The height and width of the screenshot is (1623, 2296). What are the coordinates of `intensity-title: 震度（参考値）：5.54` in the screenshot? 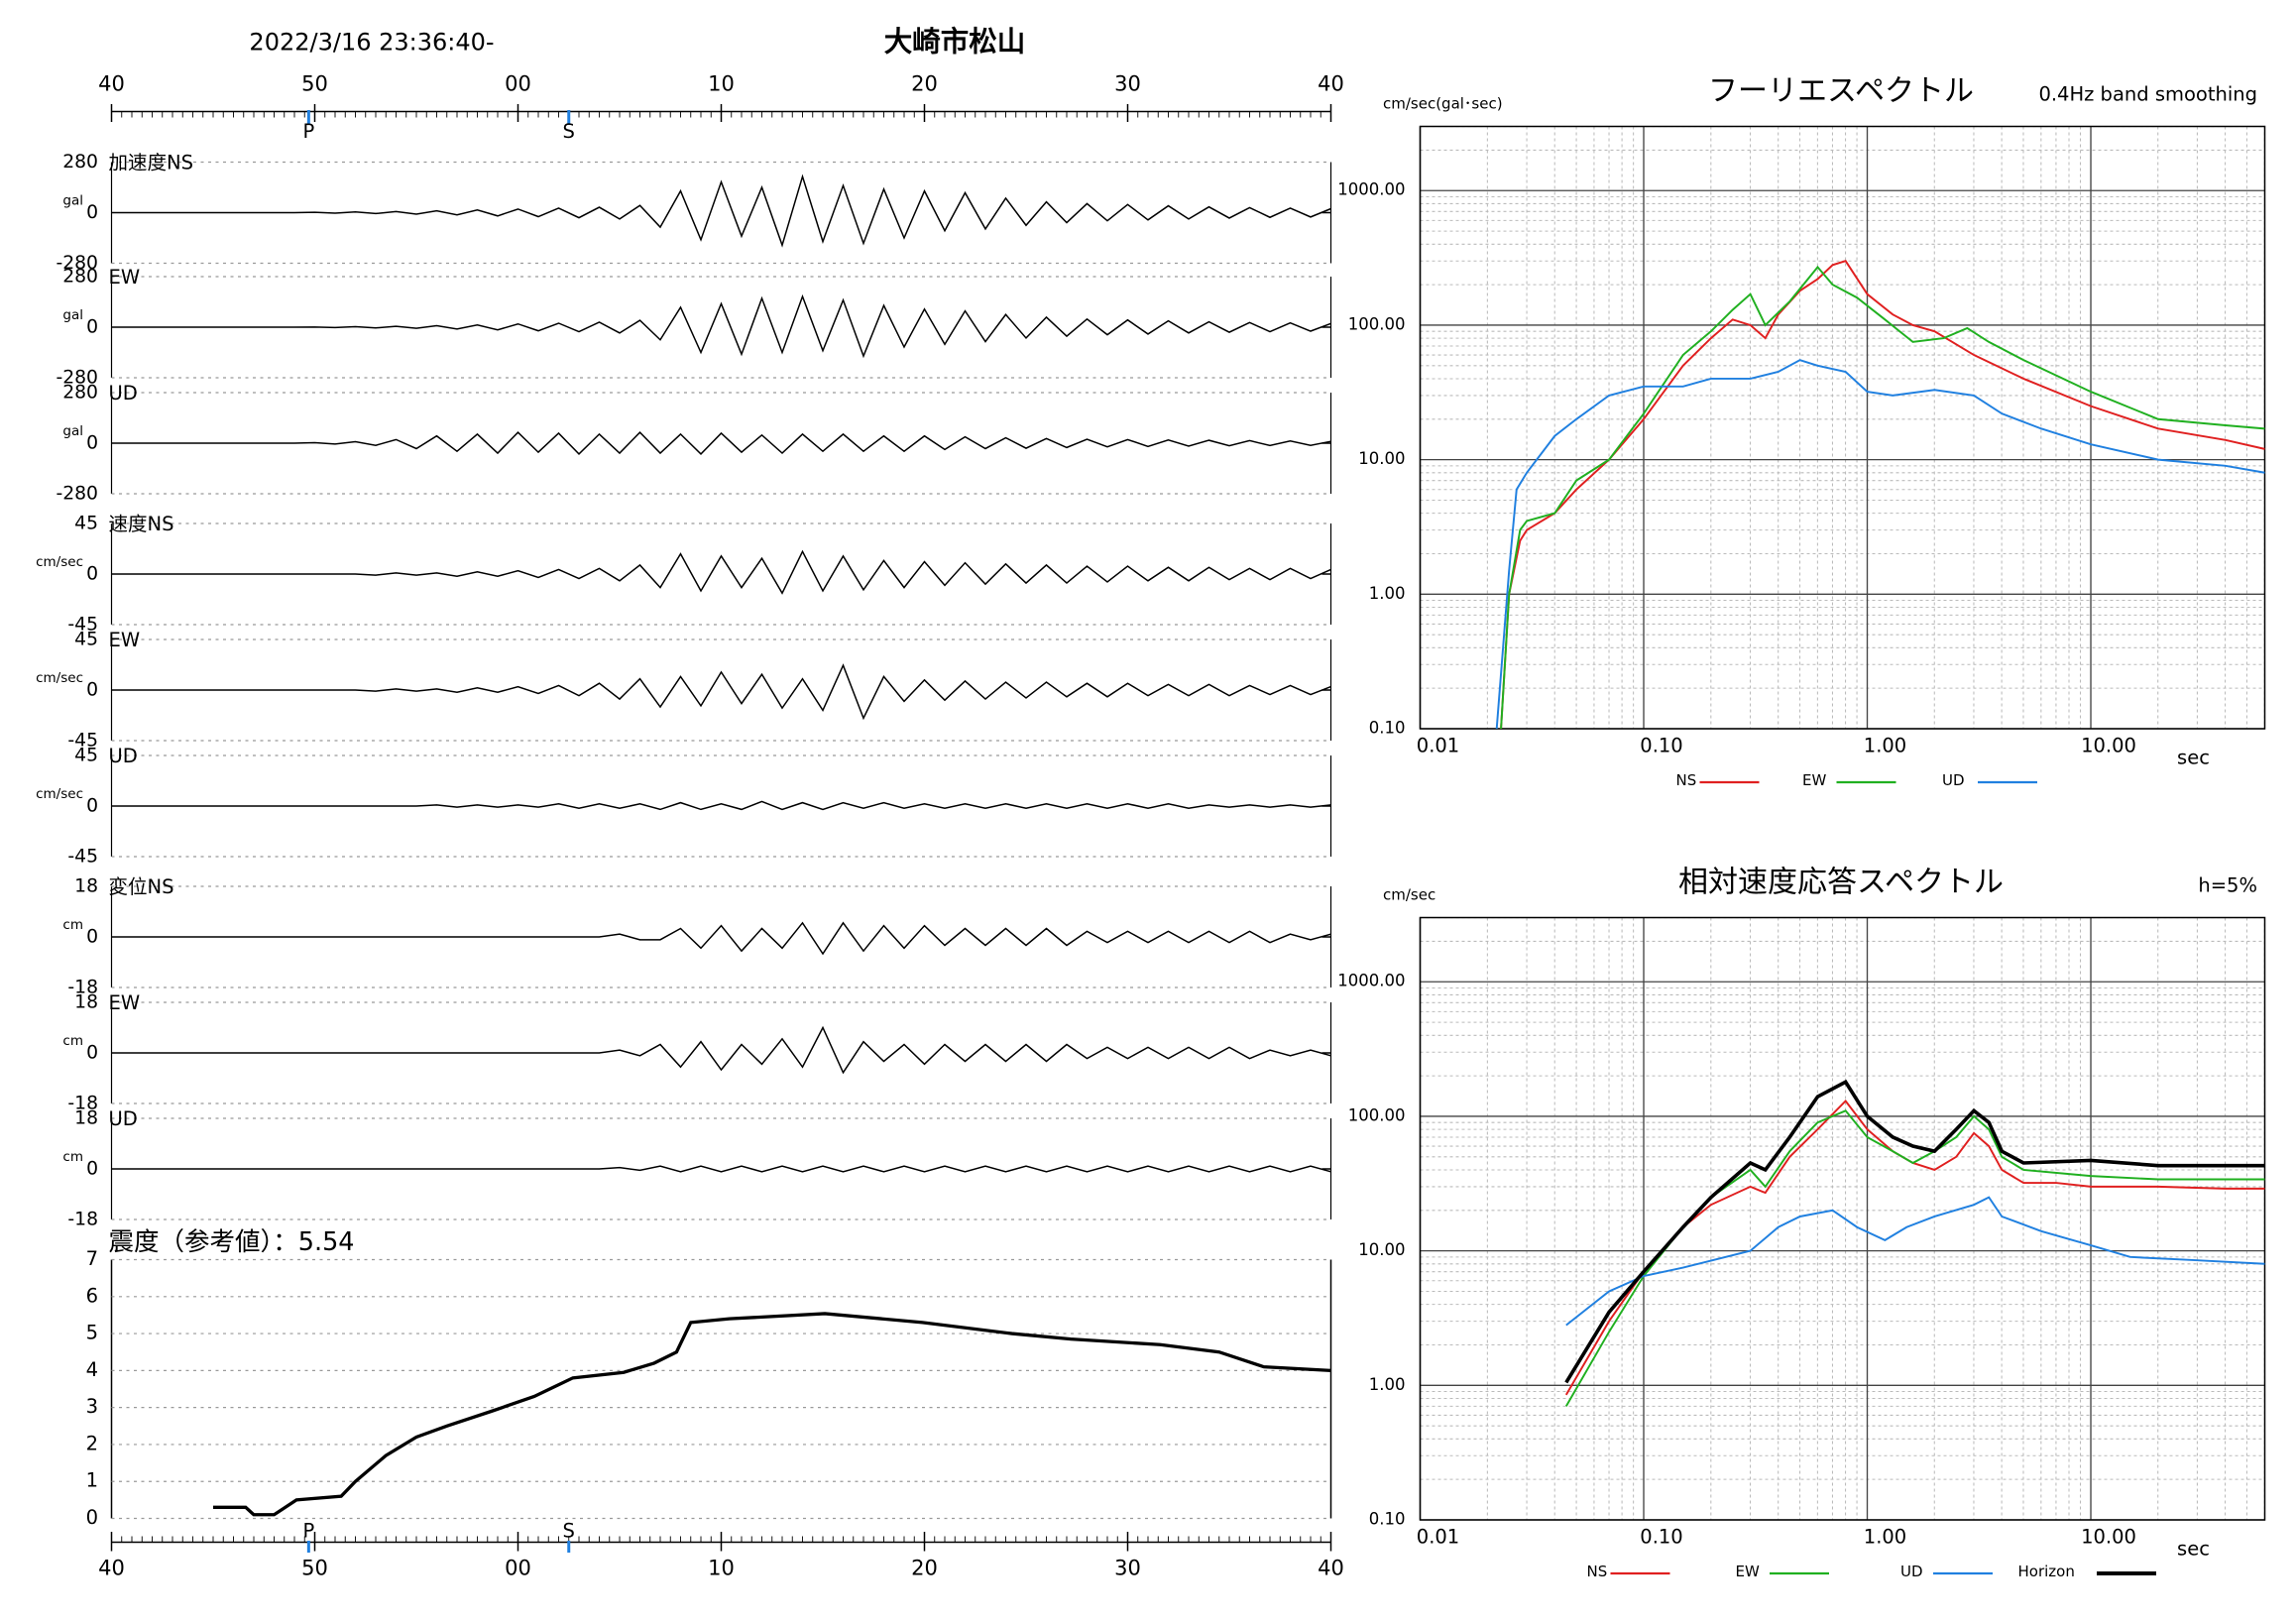 It's located at (232, 1242).